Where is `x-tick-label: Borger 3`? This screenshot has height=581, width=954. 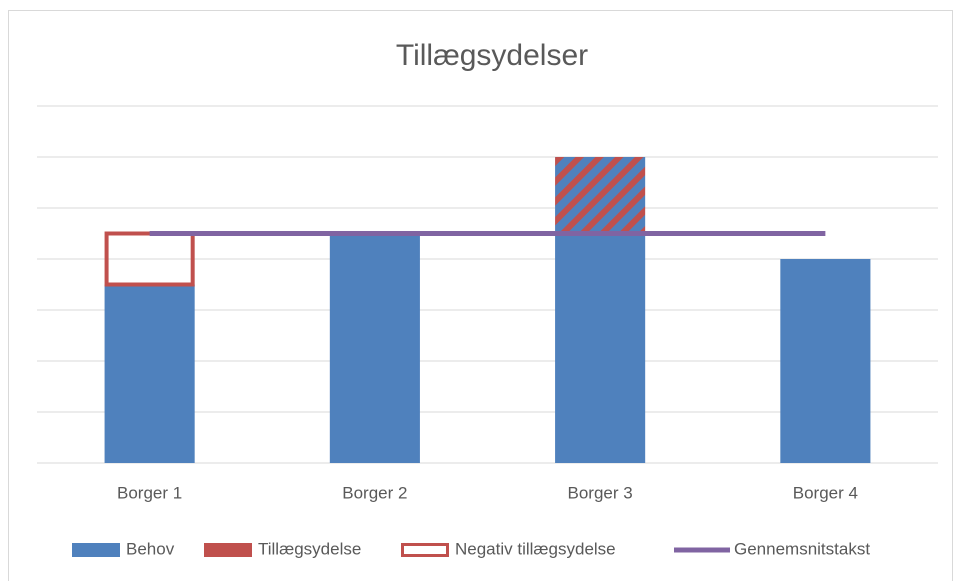 x-tick-label: Borger 3 is located at coordinates (600, 492).